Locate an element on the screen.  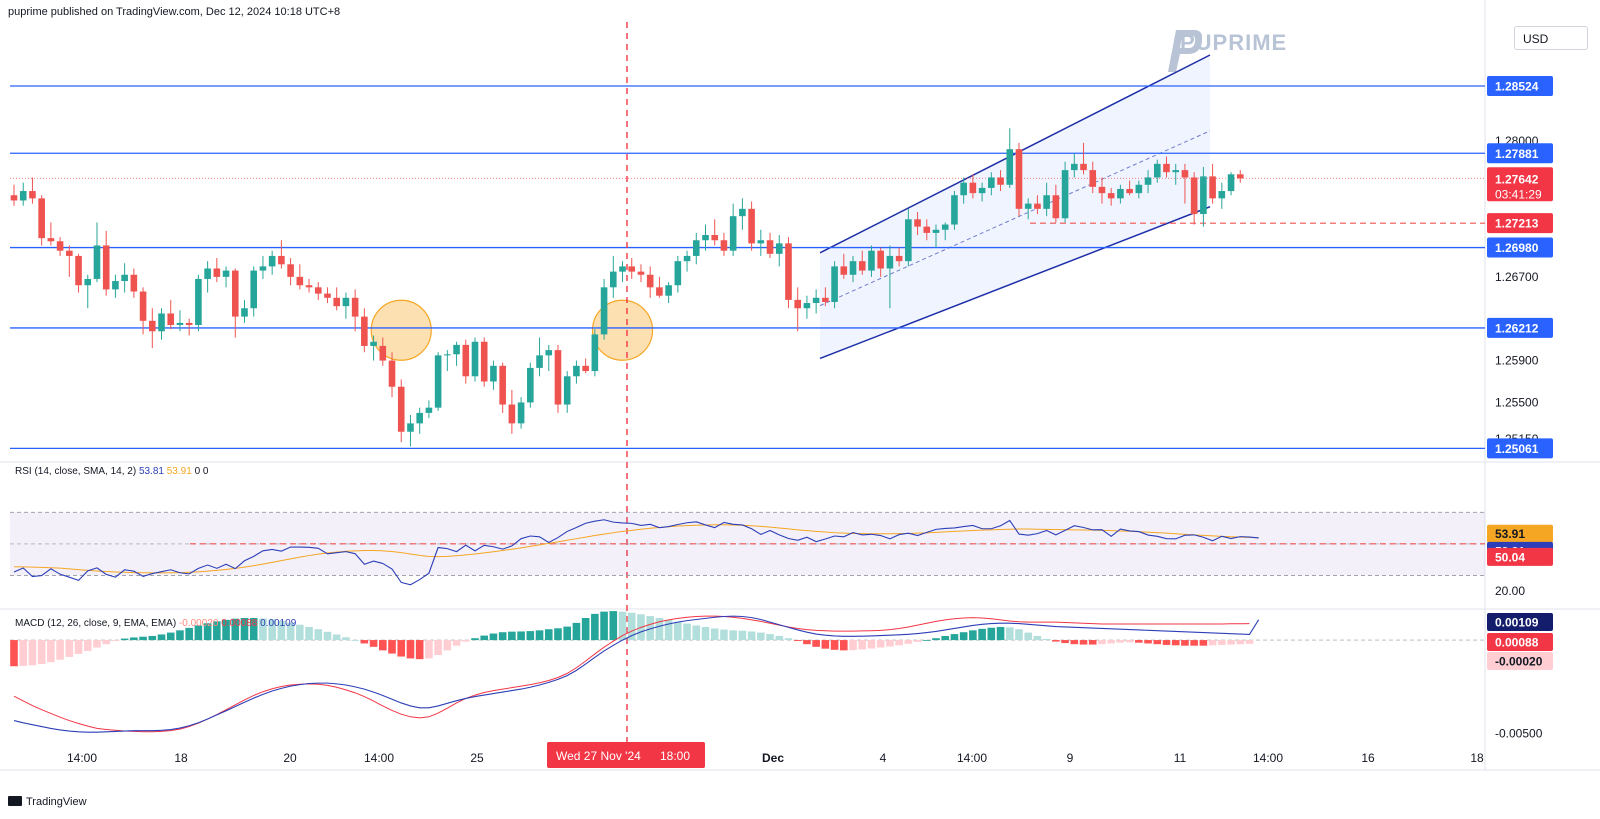
rsi-tick: 20.00 is located at coordinates (1510, 591).